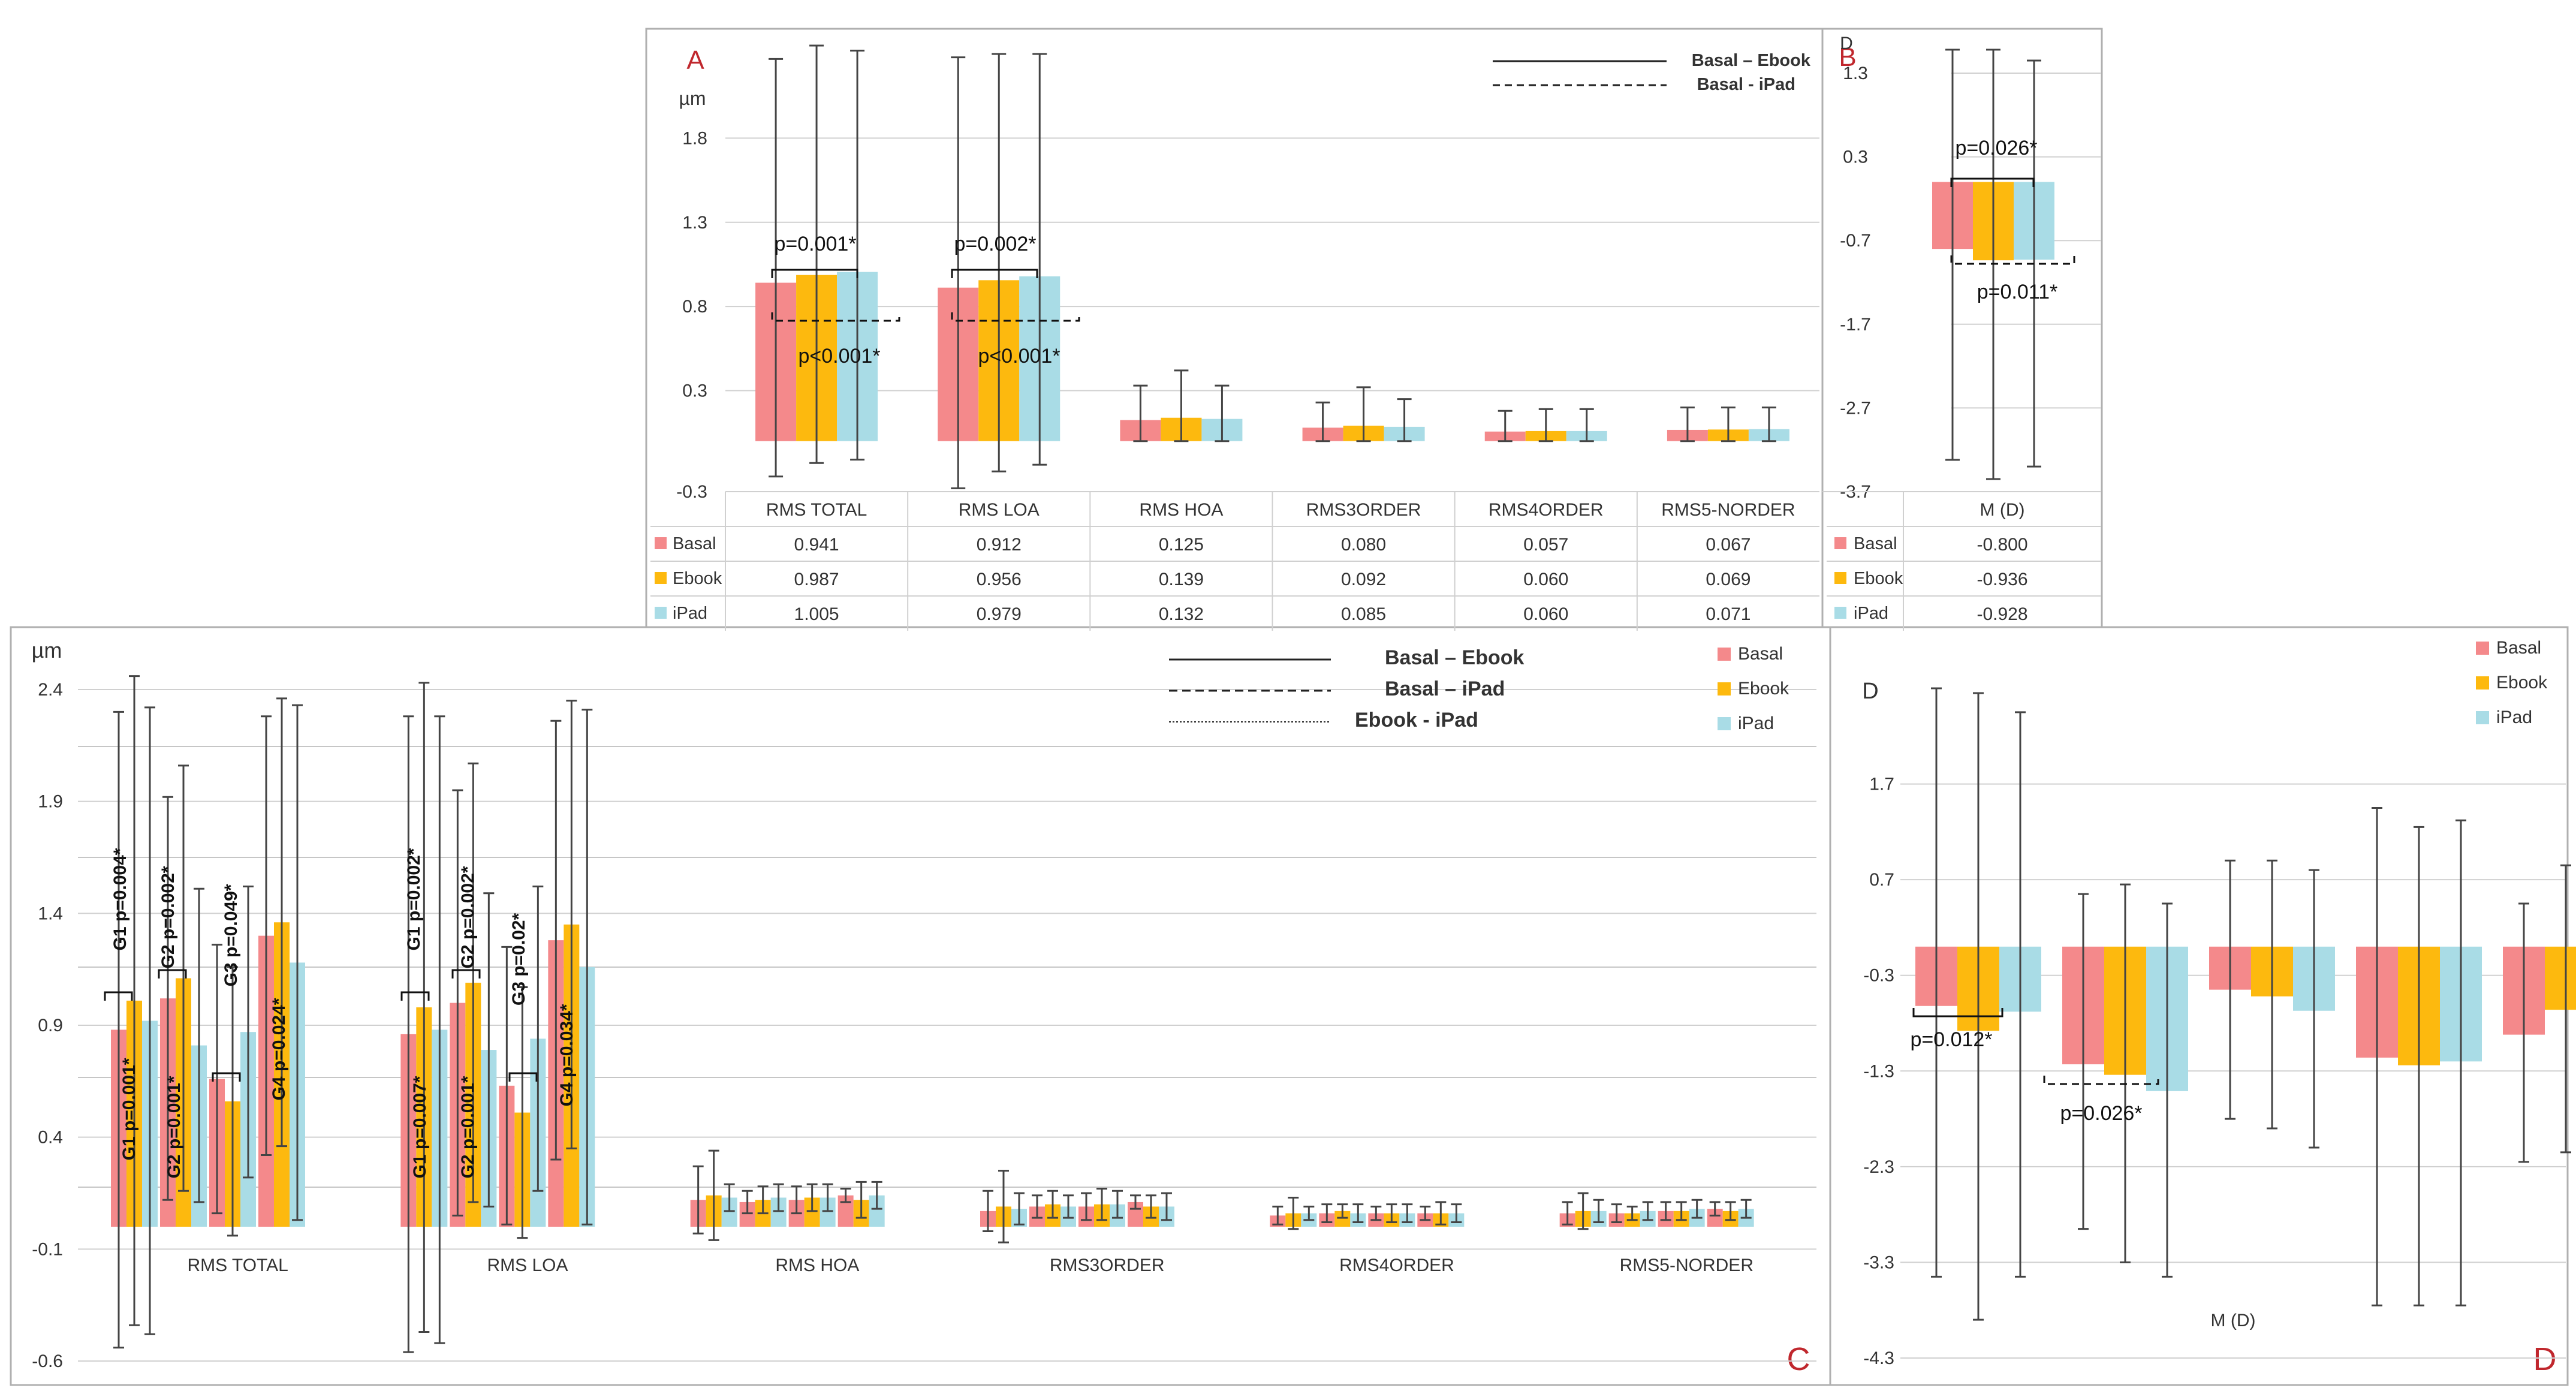  Describe the element at coordinates (2518, 648) in the screenshot. I see `legend-label-basal: Basal` at that location.